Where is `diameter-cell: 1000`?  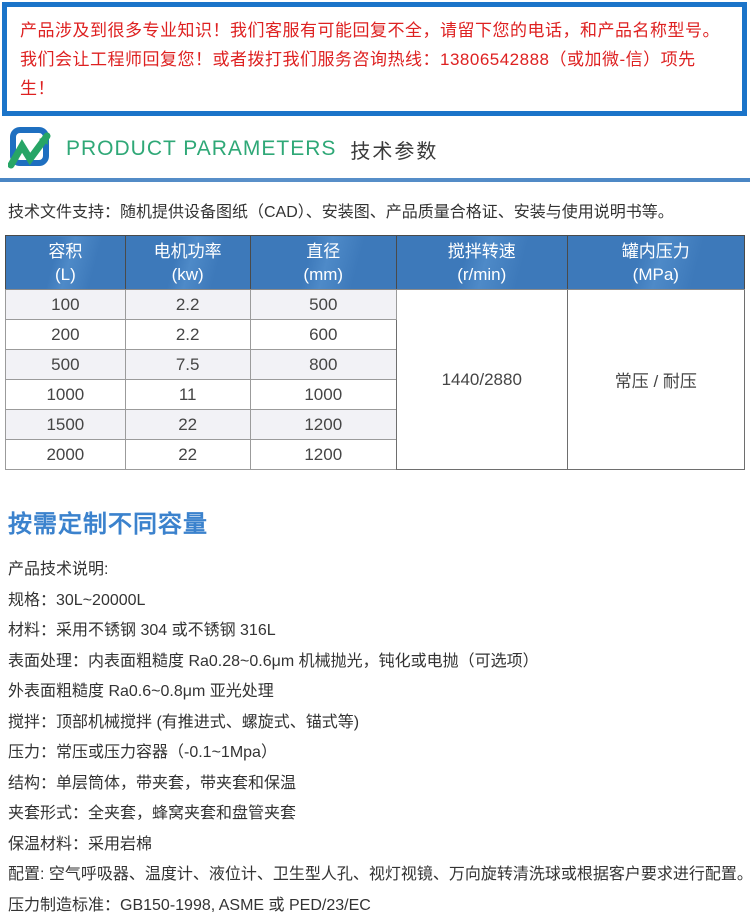 diameter-cell: 1000 is located at coordinates (323, 395).